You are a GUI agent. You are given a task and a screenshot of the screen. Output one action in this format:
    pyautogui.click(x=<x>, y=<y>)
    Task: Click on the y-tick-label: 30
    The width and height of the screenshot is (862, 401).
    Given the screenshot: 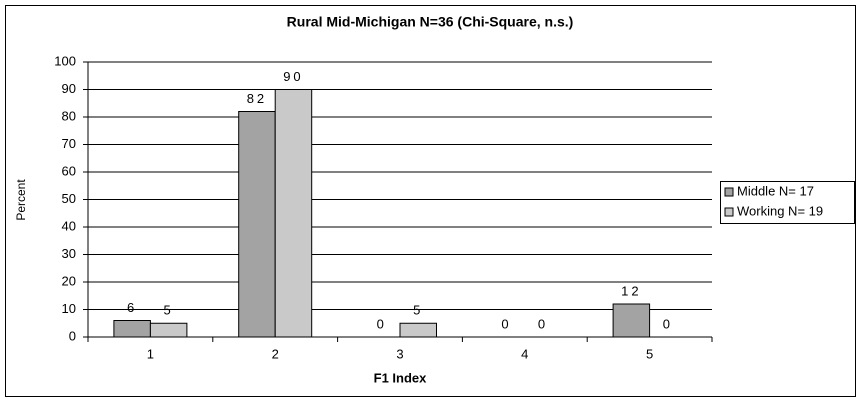 What is the action you would take?
    pyautogui.click(x=69, y=253)
    